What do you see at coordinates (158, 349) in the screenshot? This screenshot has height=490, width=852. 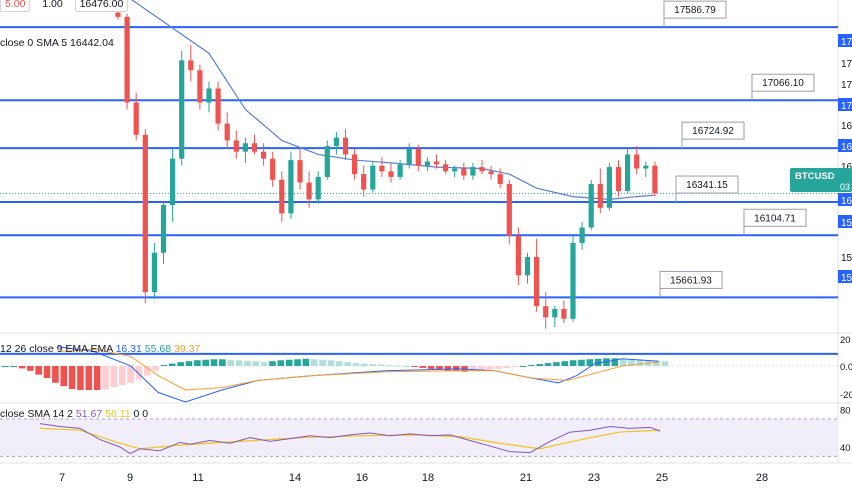 I see `macd-legend-value-2: 55.68` at bounding box center [158, 349].